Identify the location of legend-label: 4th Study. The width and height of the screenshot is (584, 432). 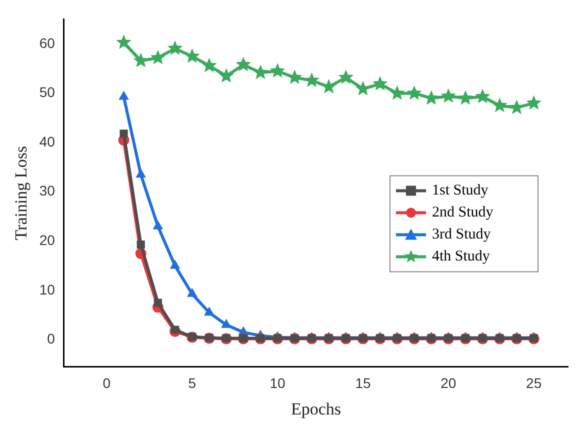
(461, 256).